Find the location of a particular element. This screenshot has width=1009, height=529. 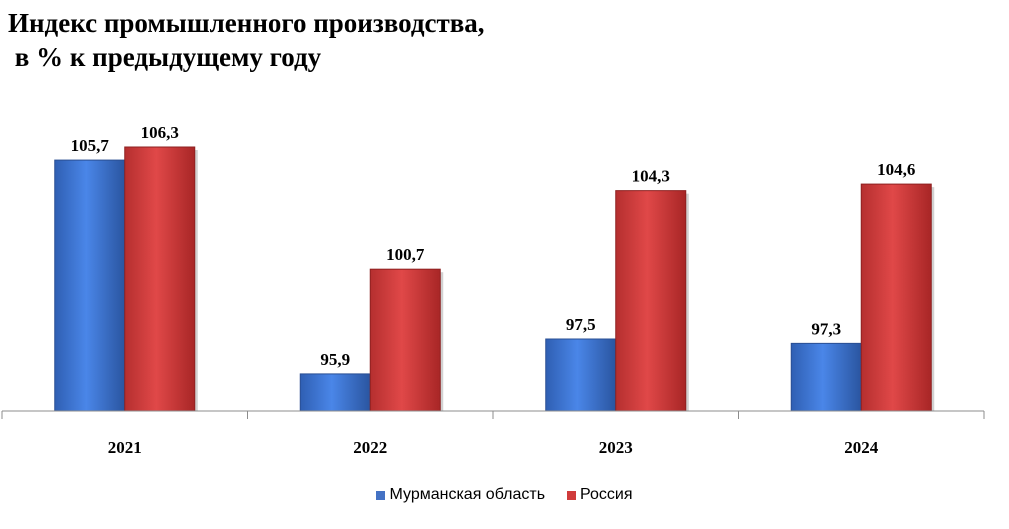

category-label-2022: 2022 is located at coordinates (370, 447).